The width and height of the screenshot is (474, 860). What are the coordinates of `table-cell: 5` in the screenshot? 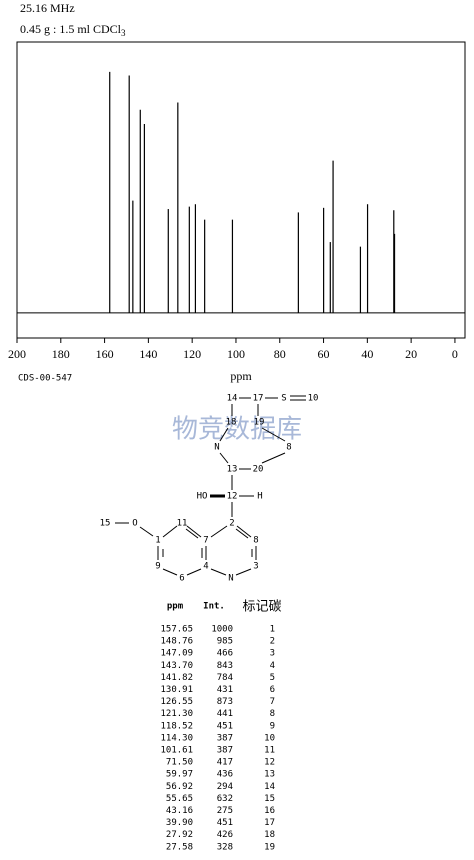 It's located at (272, 678).